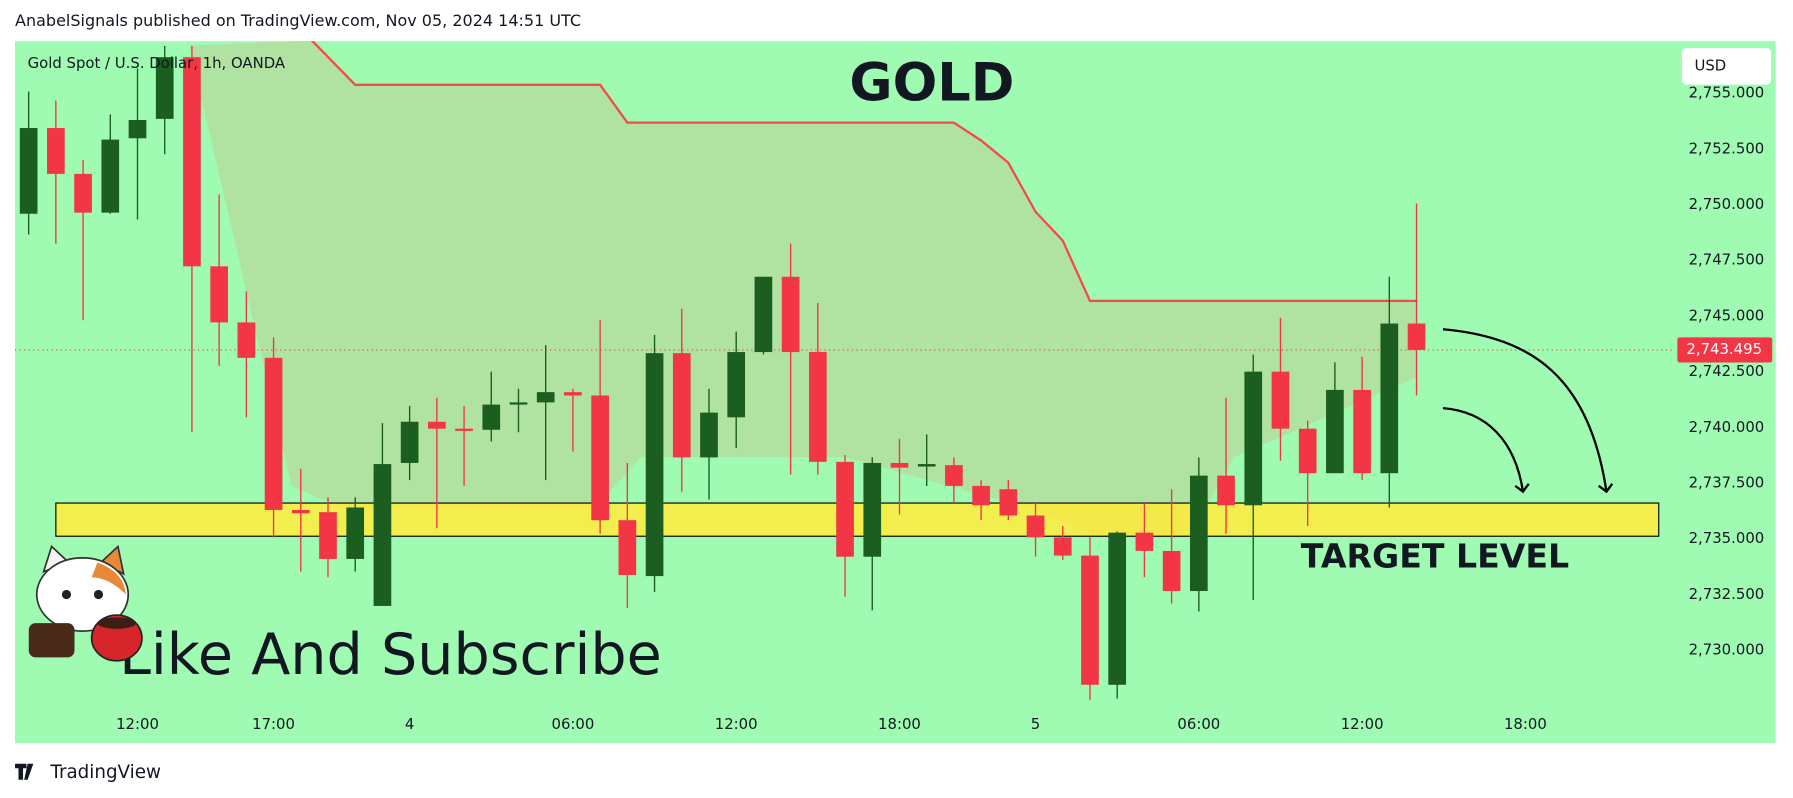 The height and width of the screenshot is (798, 1793). I want to click on currency-box, so click(1726, 66).